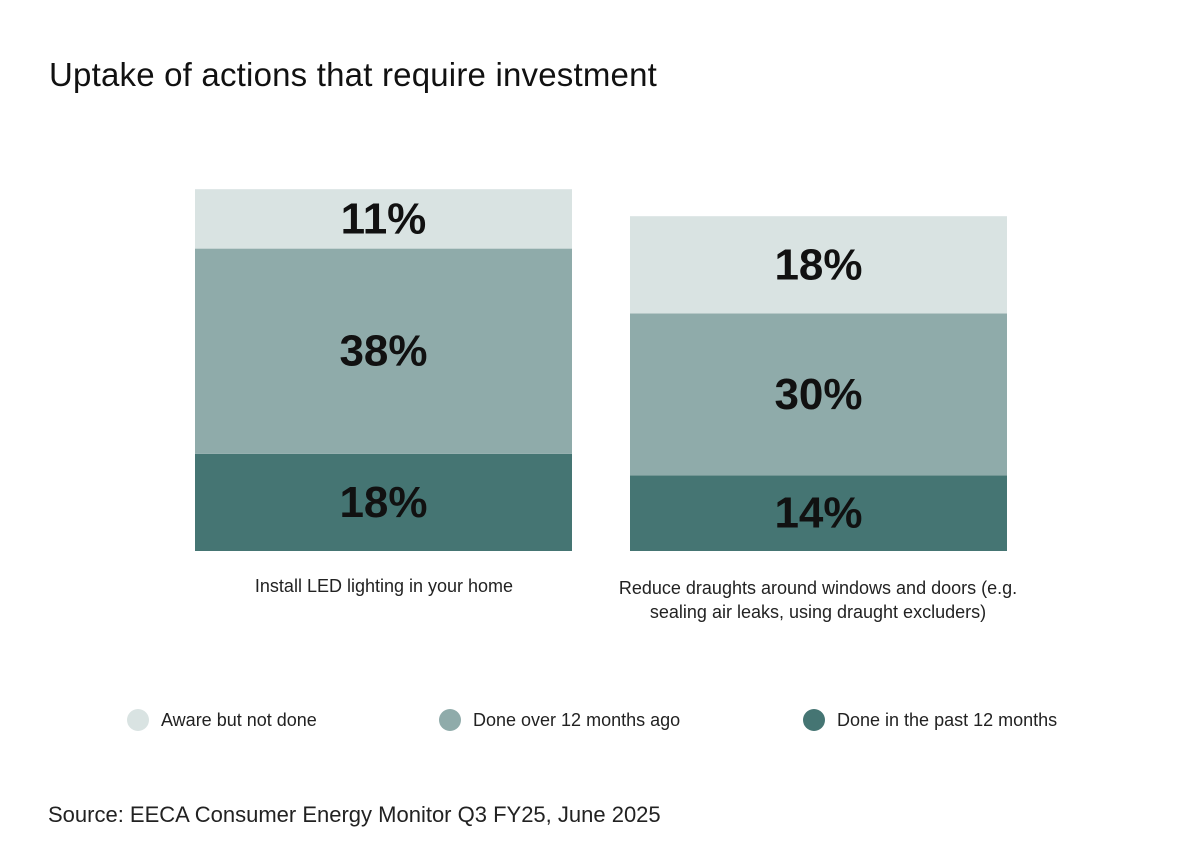 This screenshot has height=860, width=1200. I want to click on legend-swatch-aware-but-not-done, so click(138, 720).